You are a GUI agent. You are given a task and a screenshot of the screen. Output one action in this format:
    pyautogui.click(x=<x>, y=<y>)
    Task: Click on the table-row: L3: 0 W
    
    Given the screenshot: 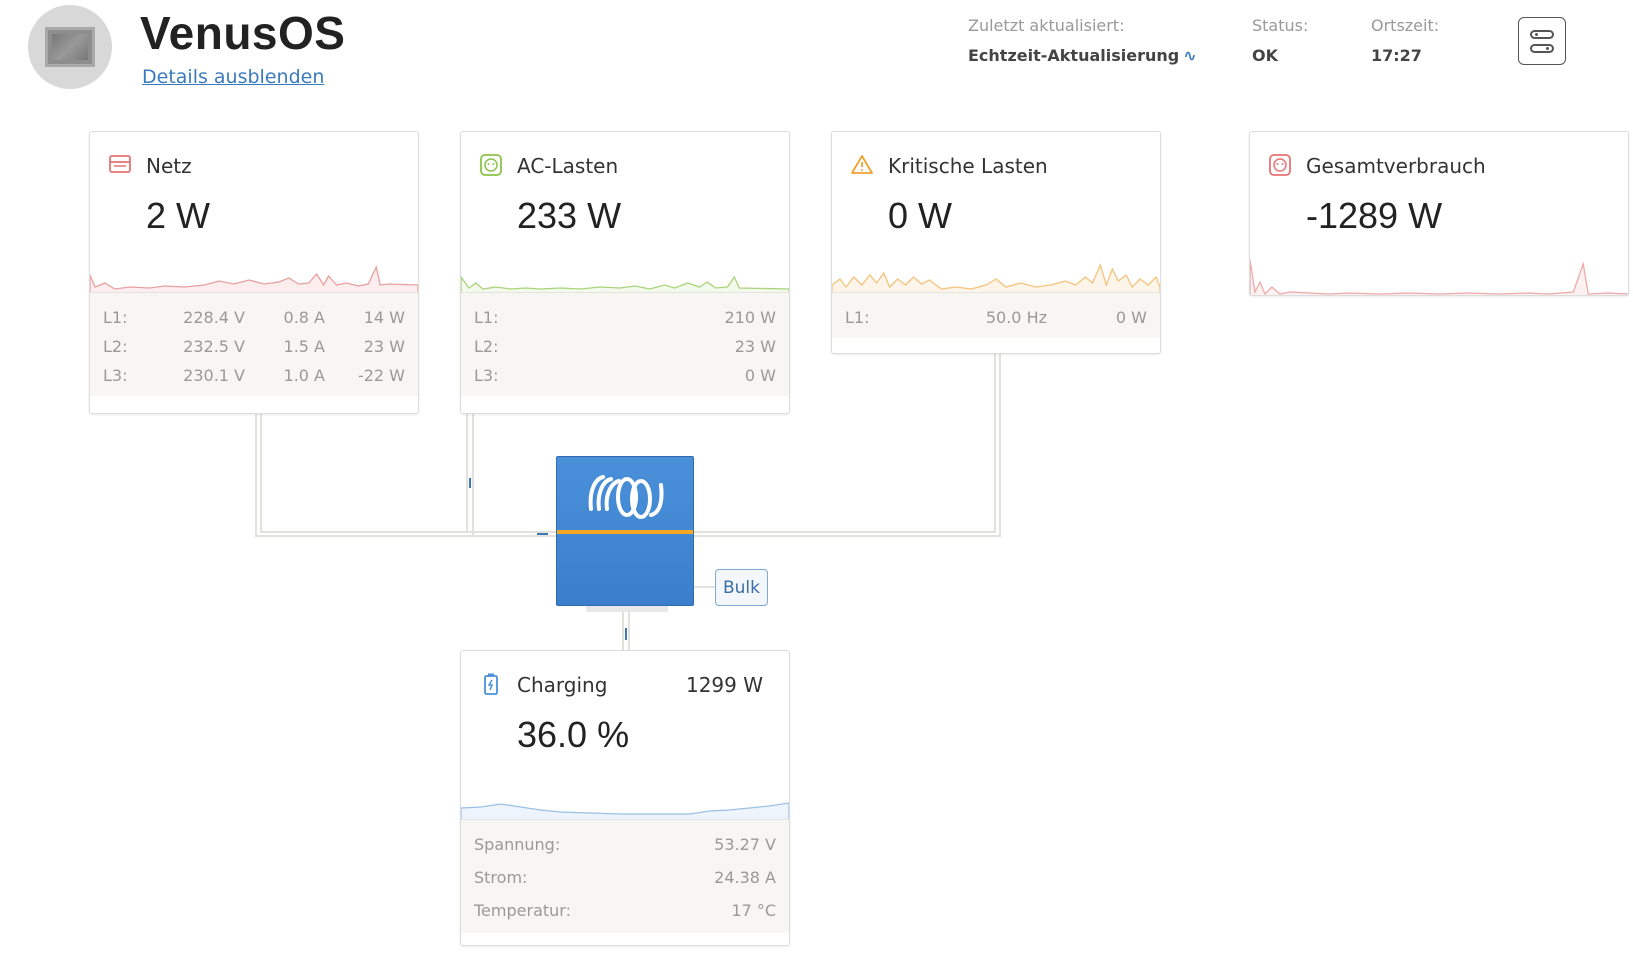 What is the action you would take?
    pyautogui.click(x=625, y=375)
    